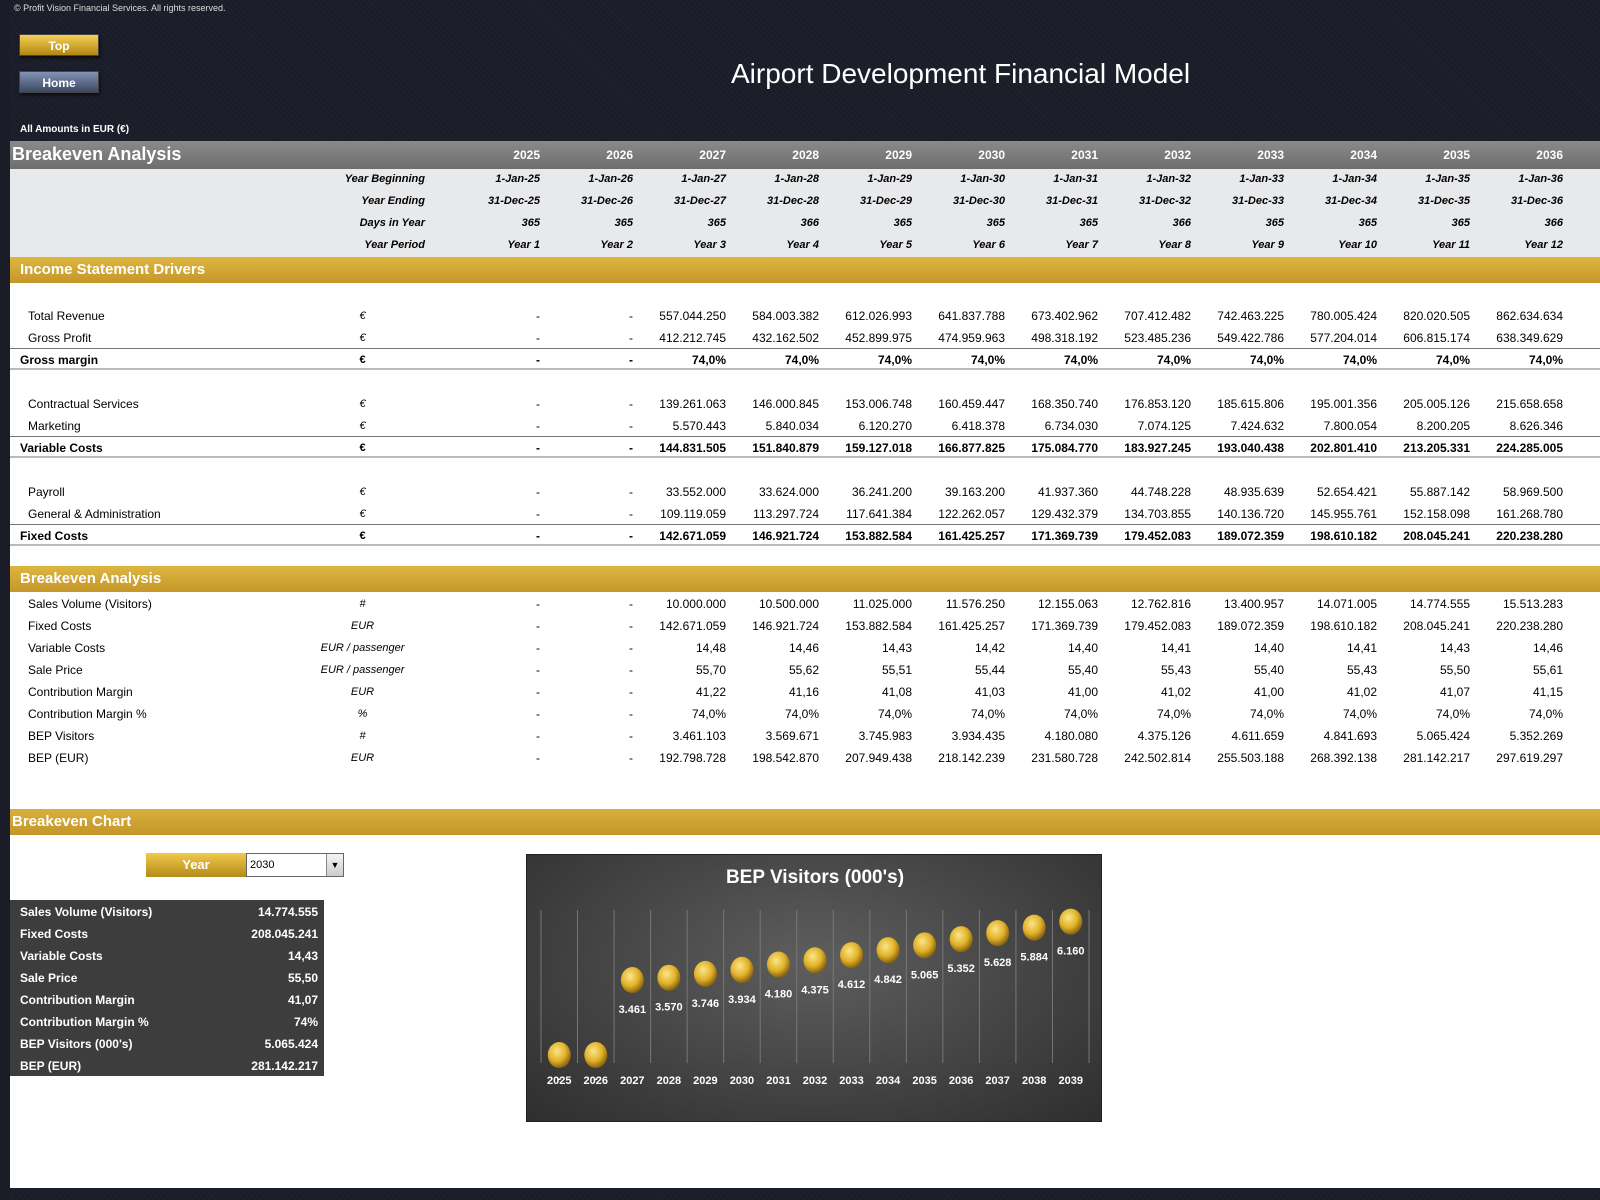  Describe the element at coordinates (1250, 316) in the screenshot. I see `table-cell: 742.463.225` at that location.